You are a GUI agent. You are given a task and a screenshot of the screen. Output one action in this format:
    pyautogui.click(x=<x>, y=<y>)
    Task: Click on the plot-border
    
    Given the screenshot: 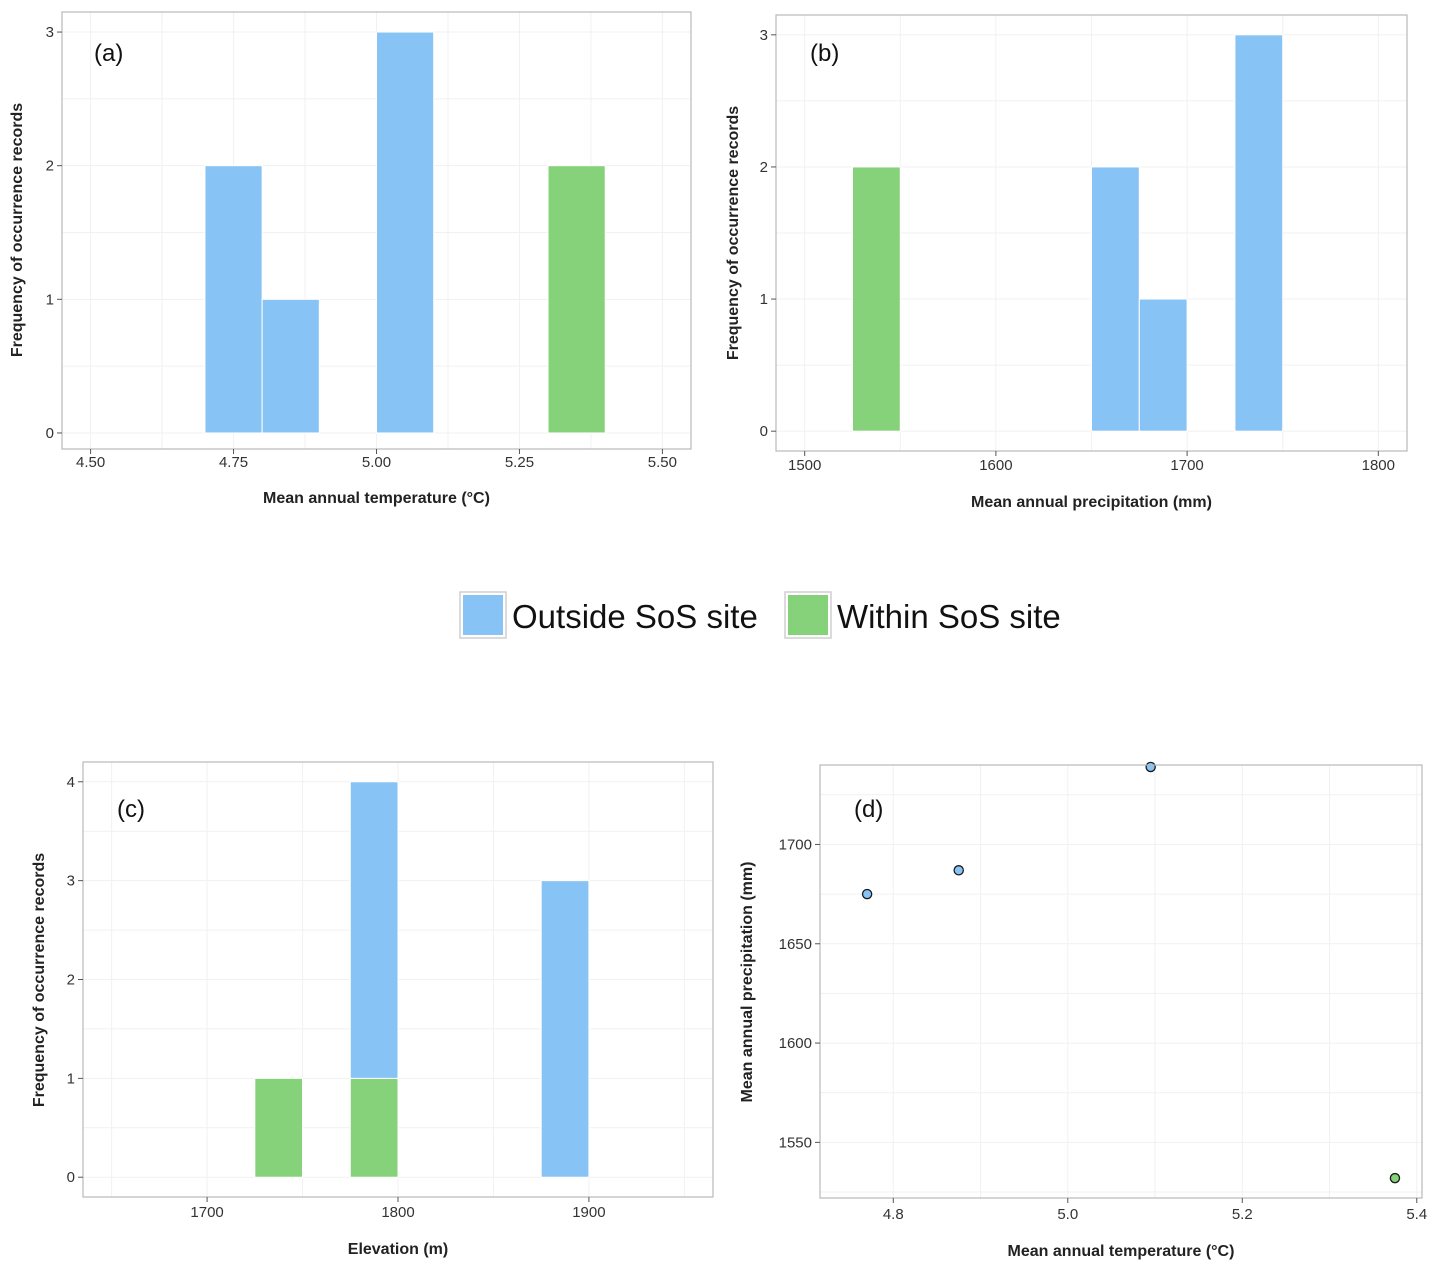 What is the action you would take?
    pyautogui.click(x=1121, y=981)
    